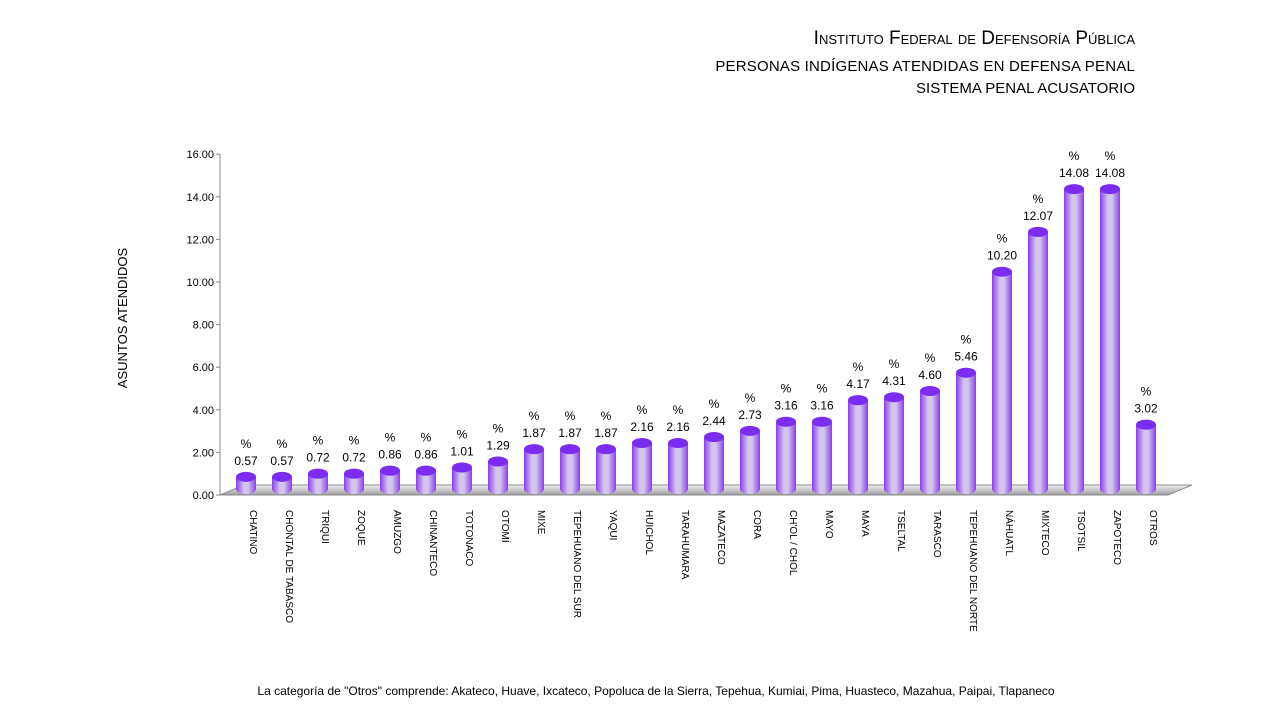 This screenshot has width=1280, height=720. What do you see at coordinates (714, 421) in the screenshot?
I see `data-label: 2.44` at bounding box center [714, 421].